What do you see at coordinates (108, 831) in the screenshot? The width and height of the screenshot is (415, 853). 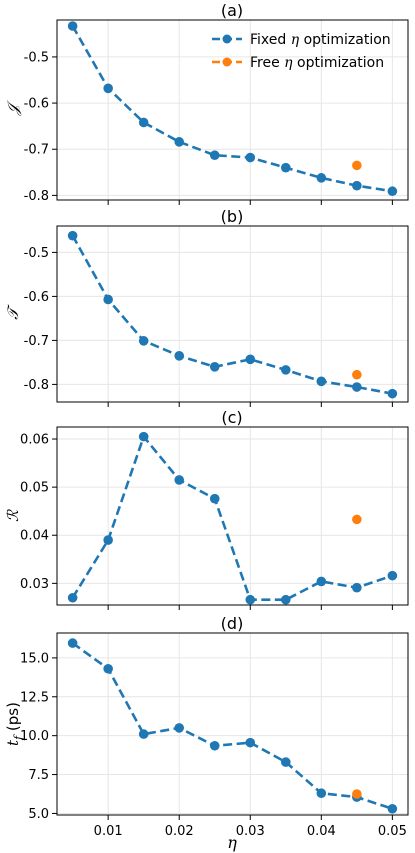 I see `x-tick-label: 0.01` at bounding box center [108, 831].